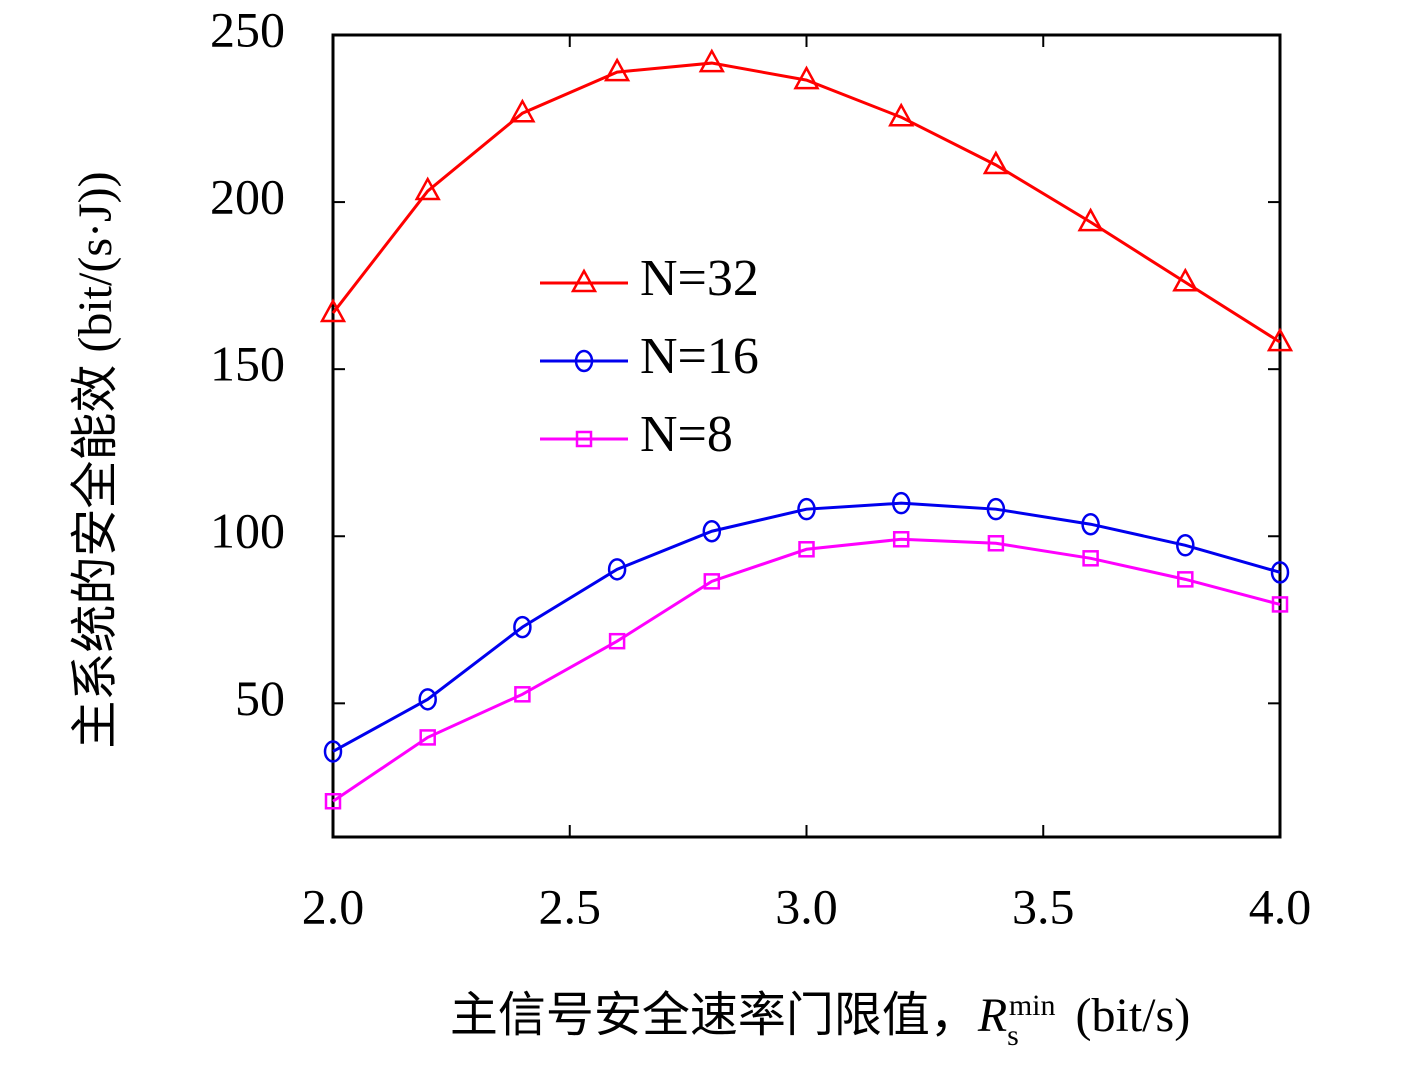 This screenshot has width=1417, height=1075. What do you see at coordinates (333, 906) in the screenshot?
I see `x-tick-label: 2.0` at bounding box center [333, 906].